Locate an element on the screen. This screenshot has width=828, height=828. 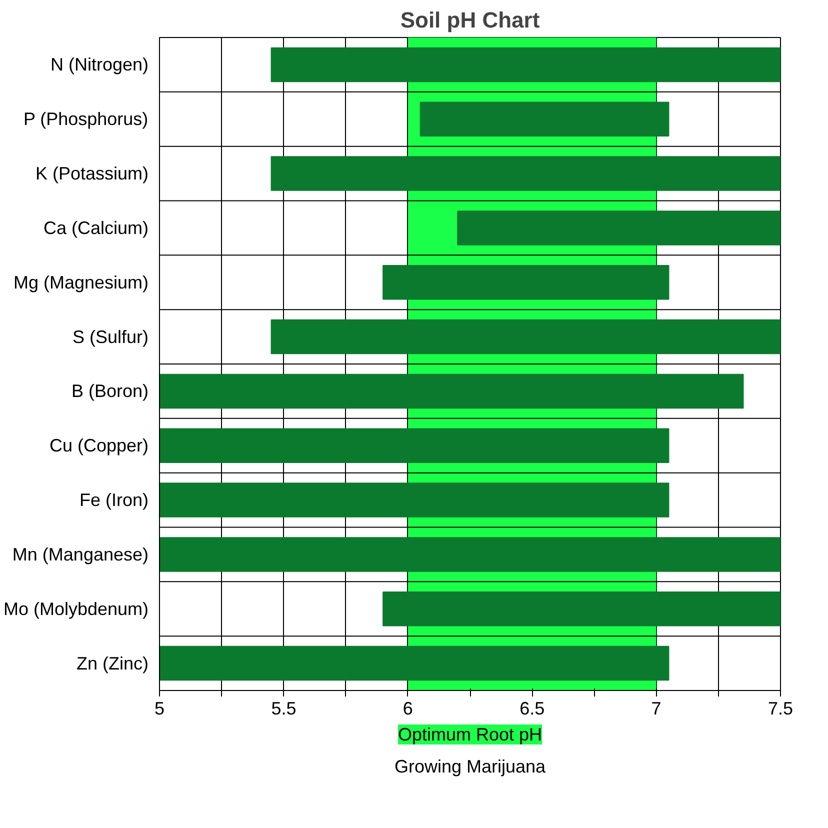
y-tick-label: Mg (Magnesium) is located at coordinates (81, 282).